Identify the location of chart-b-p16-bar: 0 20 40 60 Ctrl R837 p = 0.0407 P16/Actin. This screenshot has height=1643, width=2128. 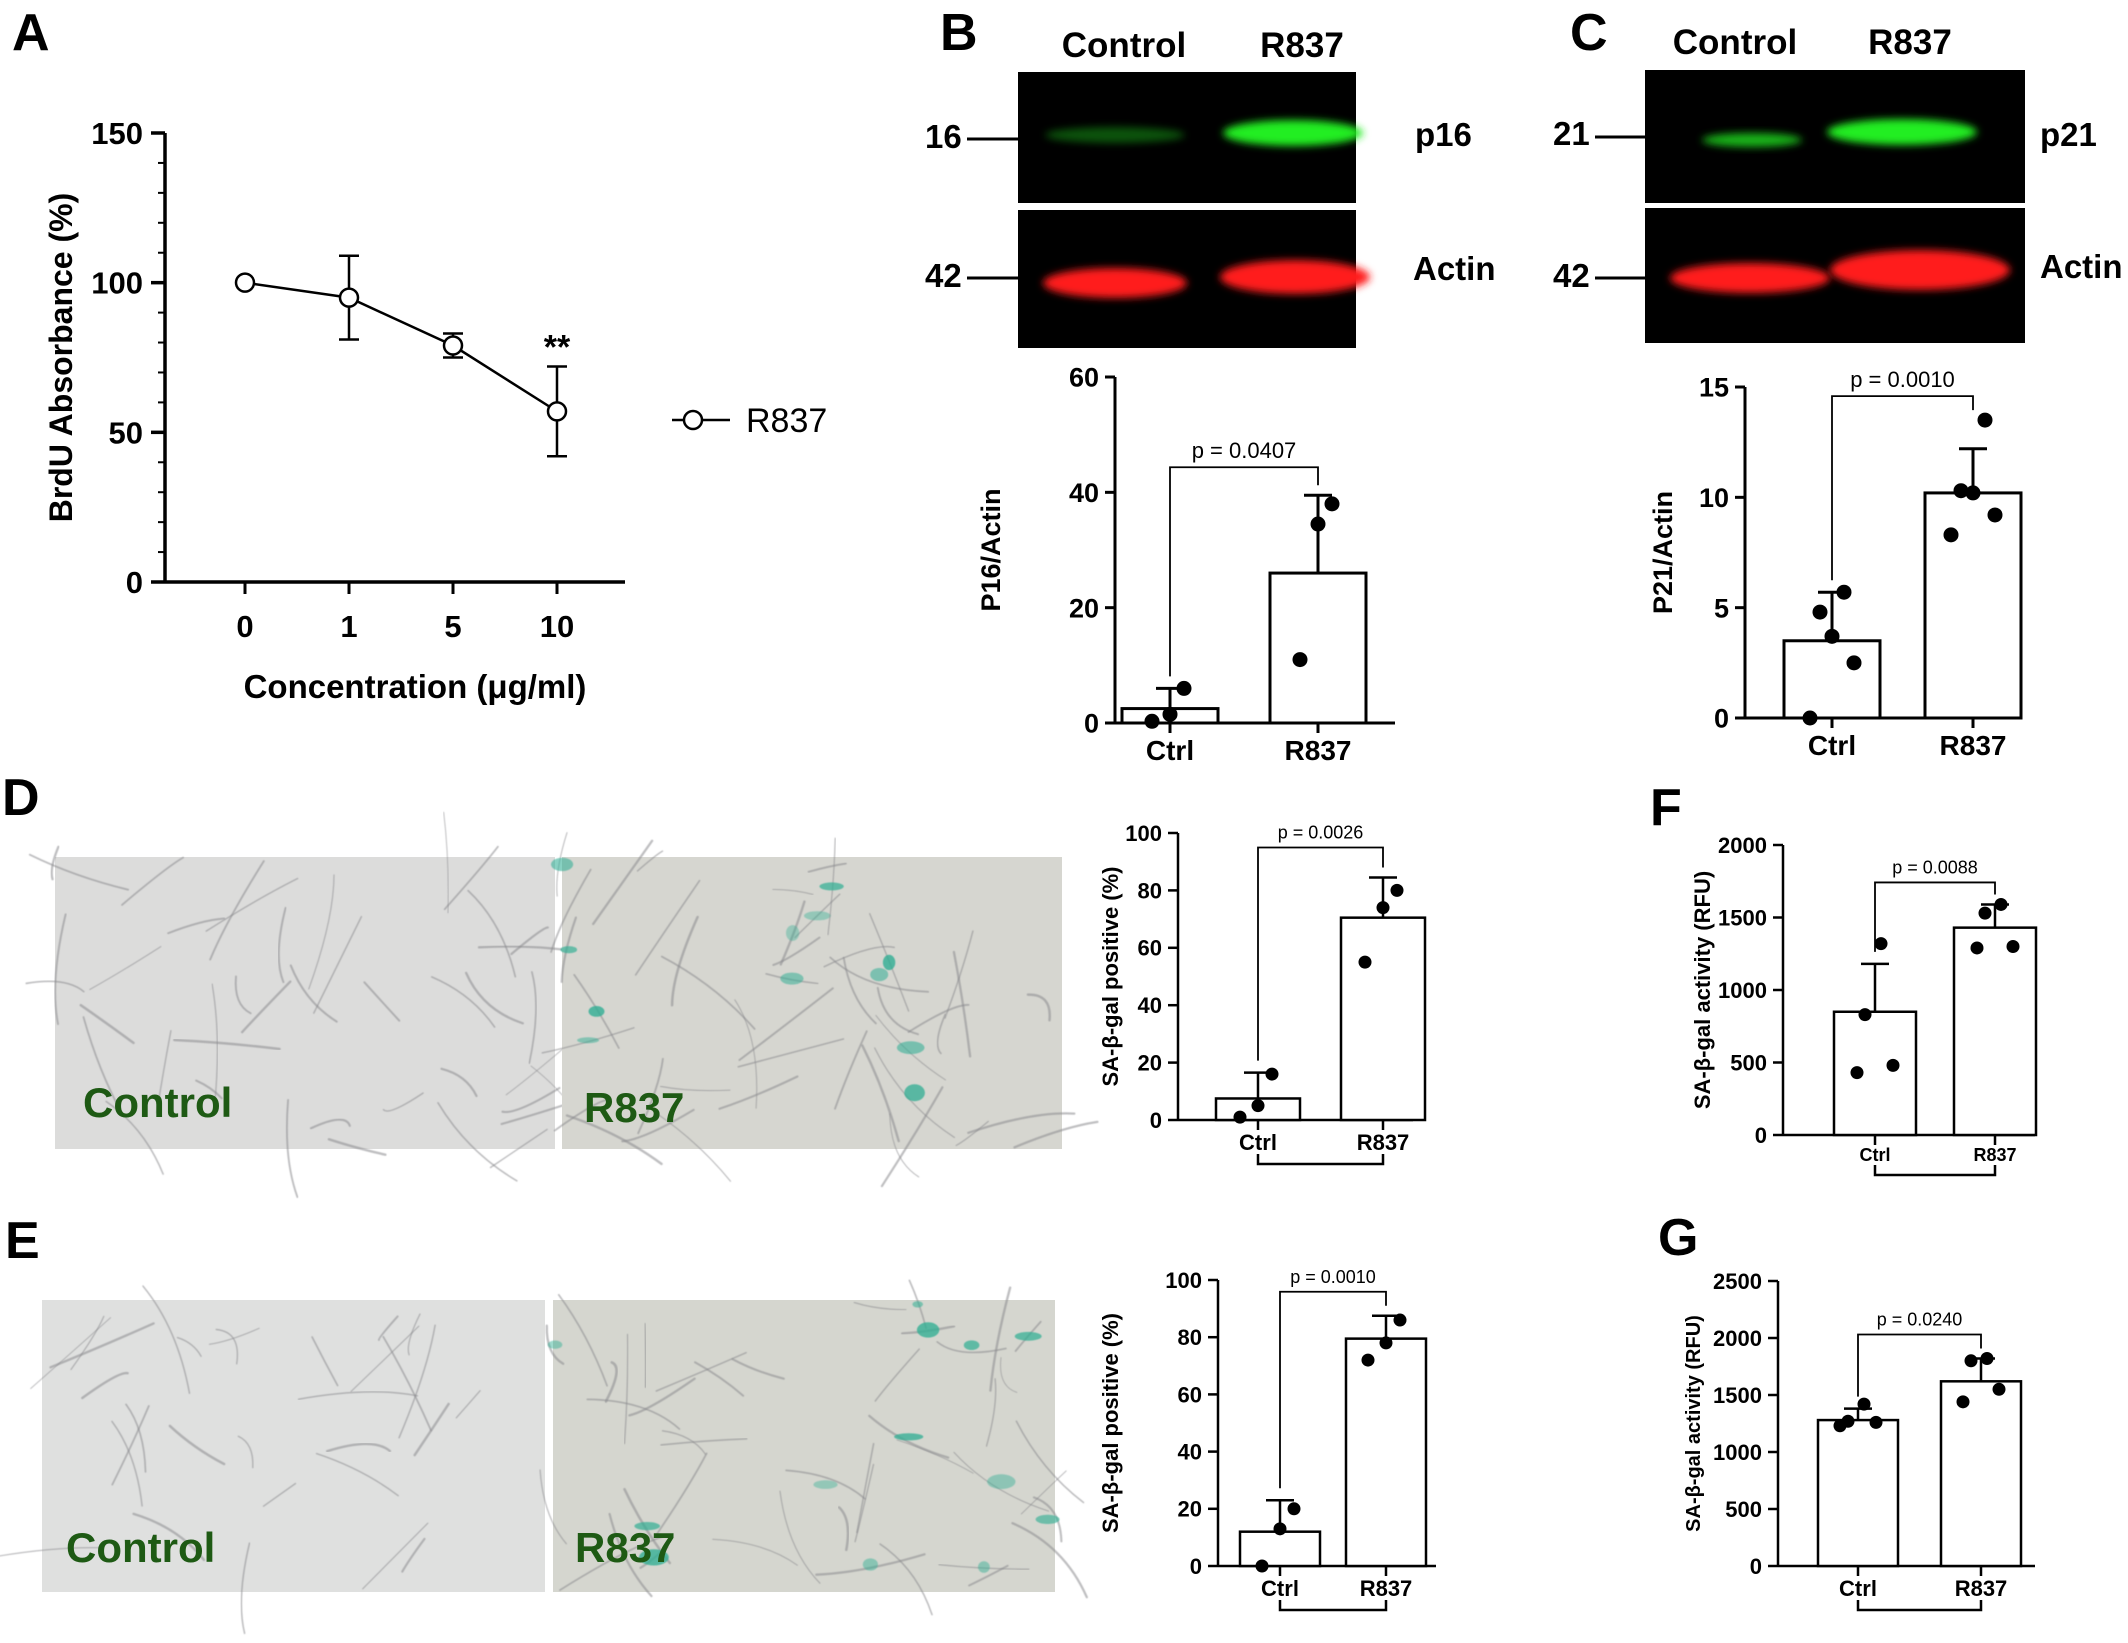
(1185, 564).